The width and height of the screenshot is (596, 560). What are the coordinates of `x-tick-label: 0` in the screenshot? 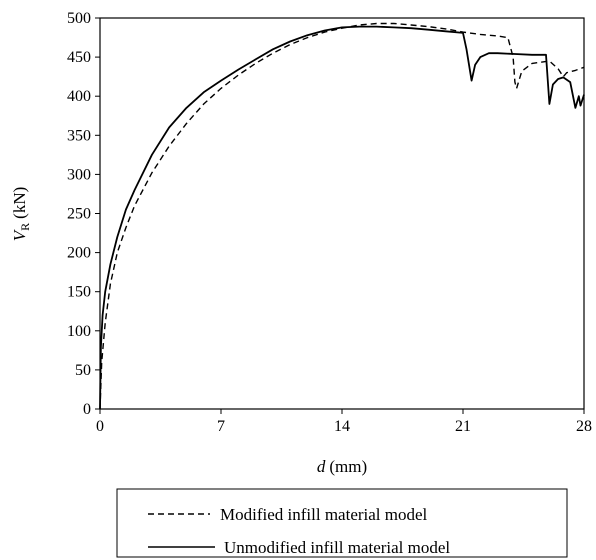 It's located at (100, 426).